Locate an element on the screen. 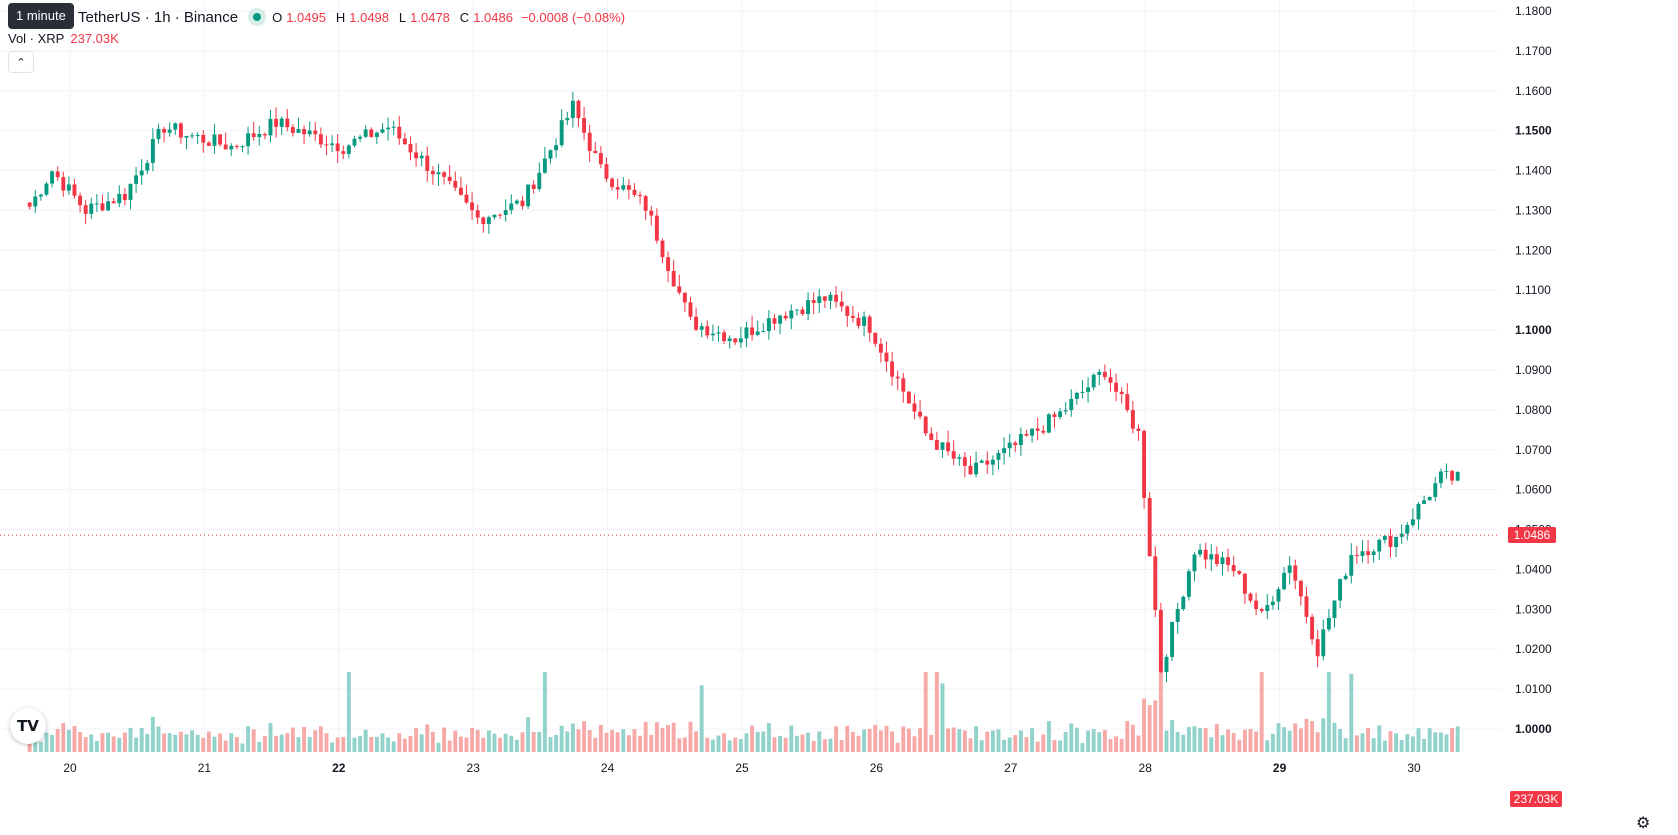 This screenshot has height=835, width=1678. close-value: 1.0486 is located at coordinates (493, 17).